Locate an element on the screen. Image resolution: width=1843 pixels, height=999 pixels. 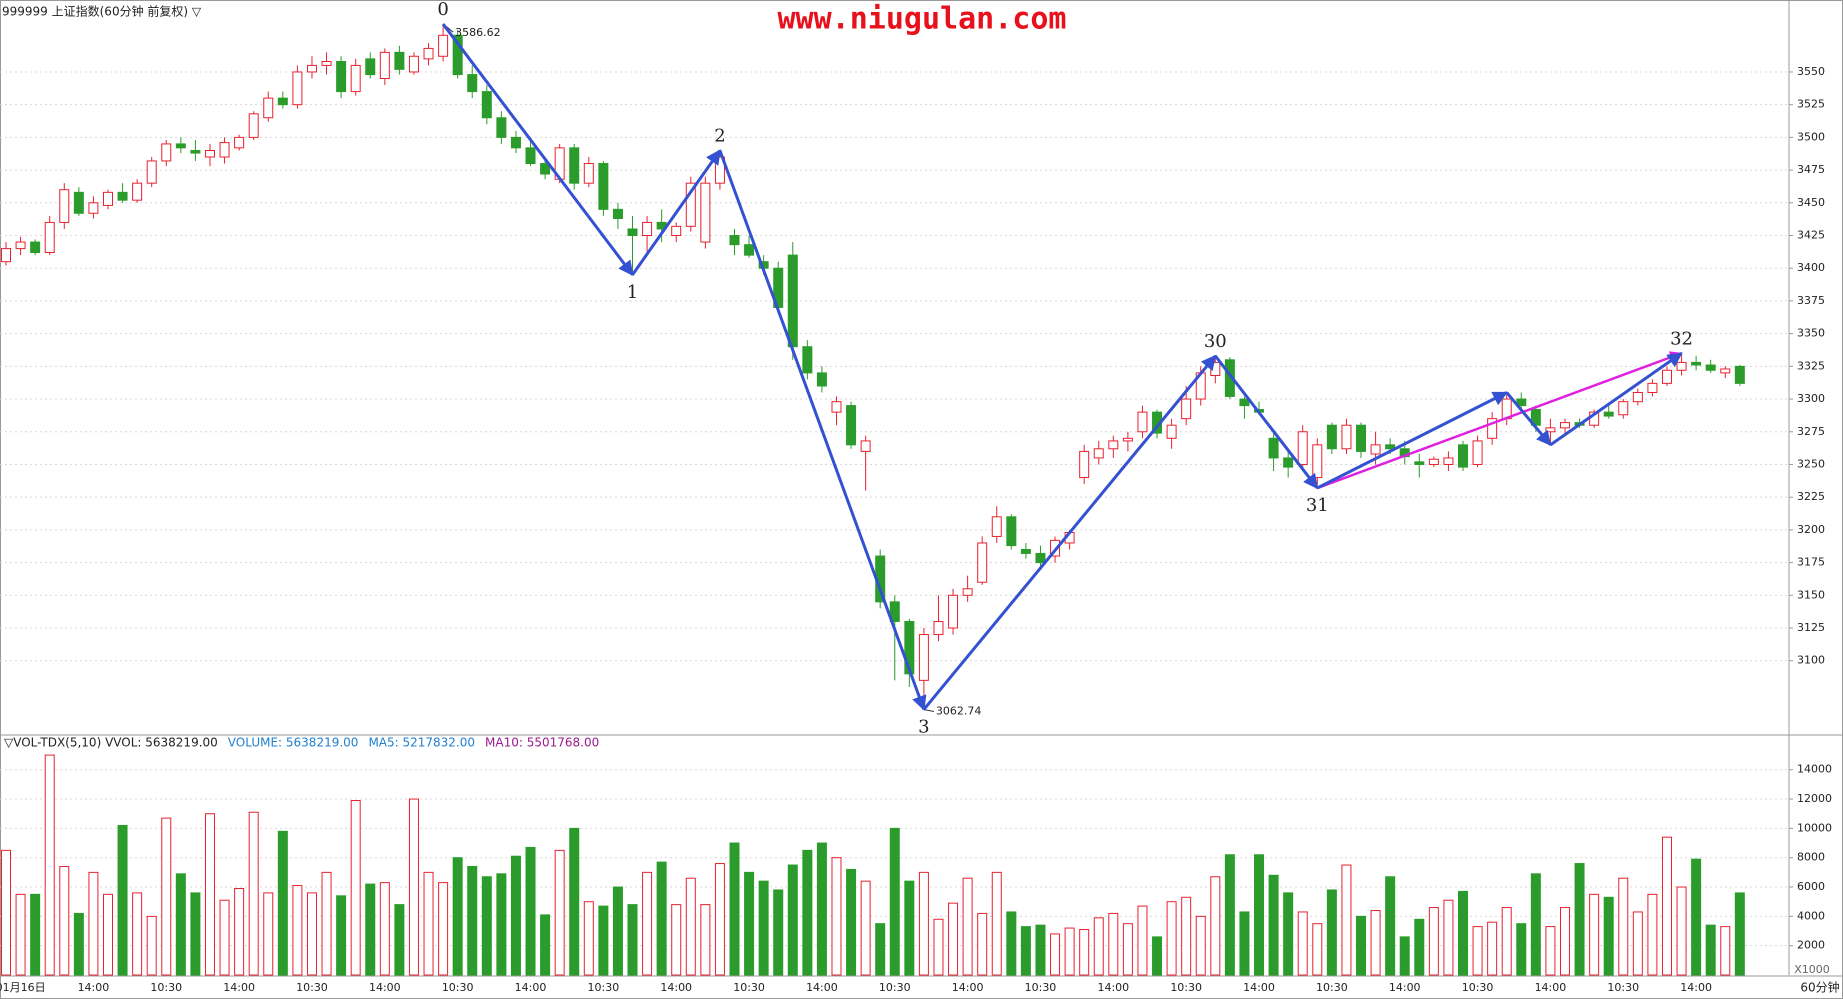
extreme-label: 3586.62 is located at coordinates (478, 32).